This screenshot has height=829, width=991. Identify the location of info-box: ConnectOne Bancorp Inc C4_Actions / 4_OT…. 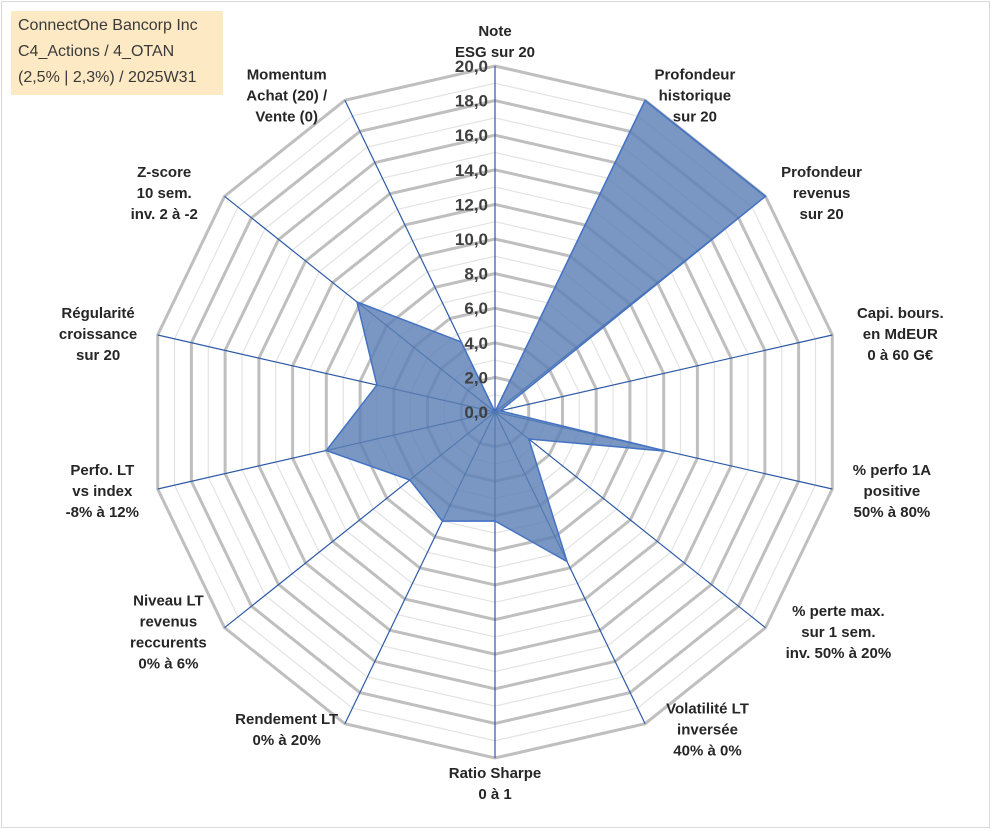
(117, 53).